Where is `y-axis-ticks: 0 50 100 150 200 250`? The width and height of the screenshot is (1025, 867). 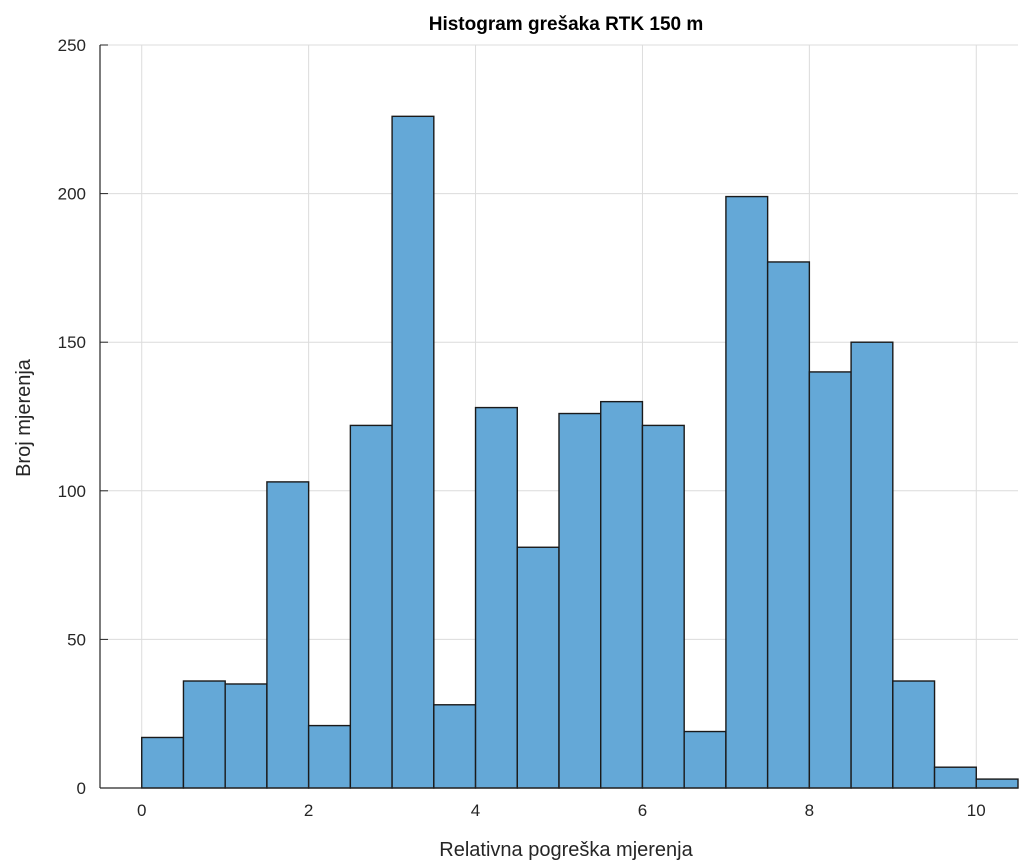 y-axis-ticks: 0 50 100 150 200 250 is located at coordinates (83, 417).